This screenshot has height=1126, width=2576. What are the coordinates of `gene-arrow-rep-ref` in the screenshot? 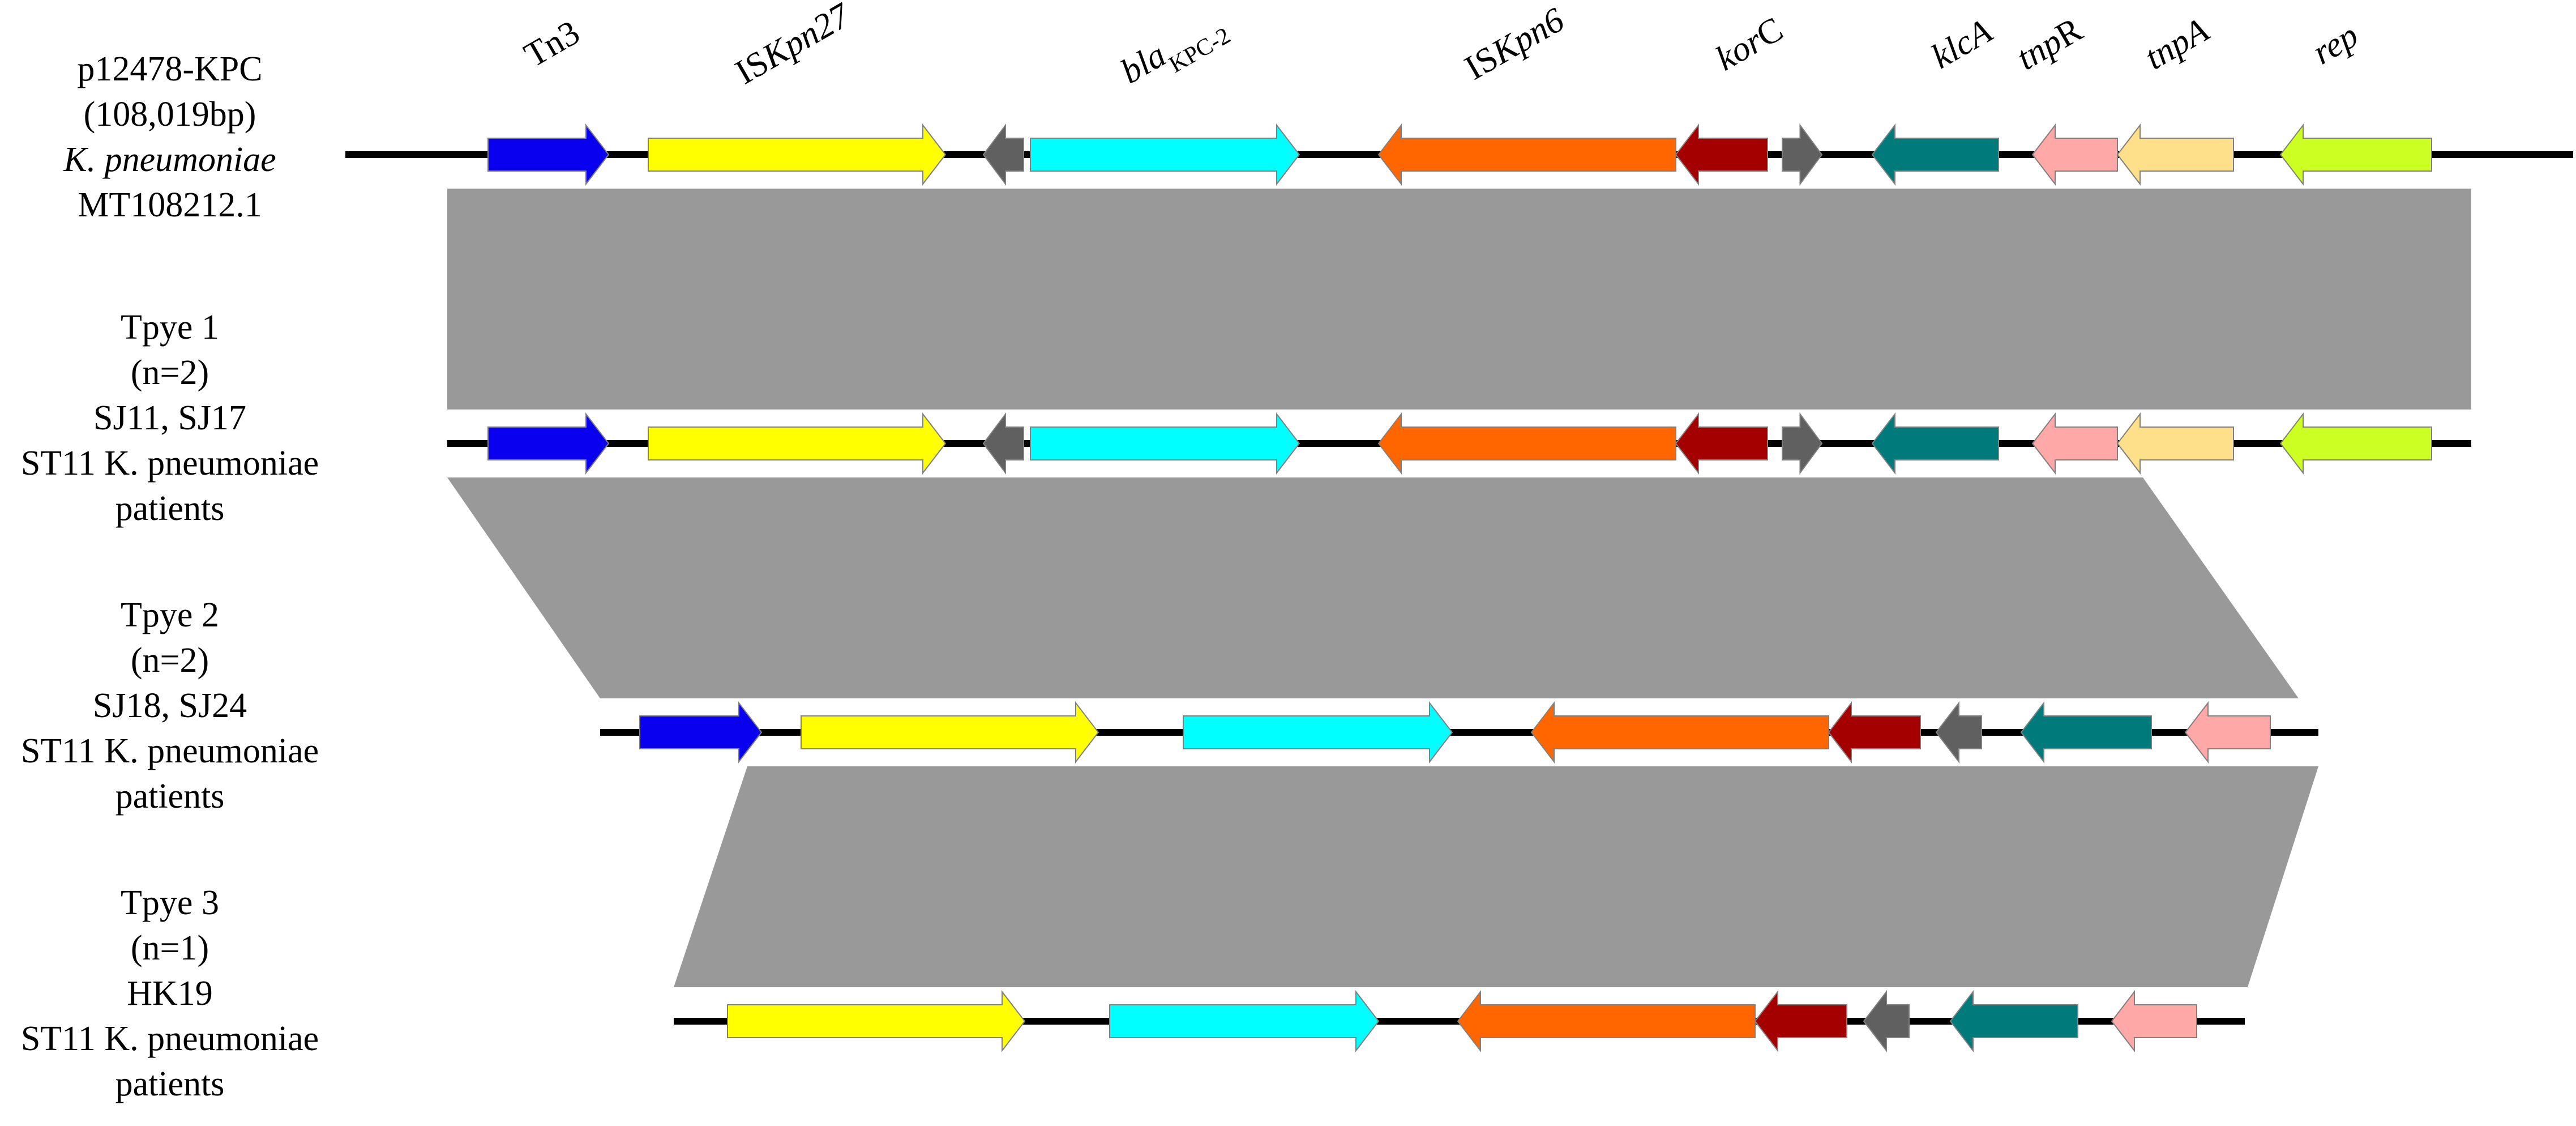 It's located at (2355, 154).